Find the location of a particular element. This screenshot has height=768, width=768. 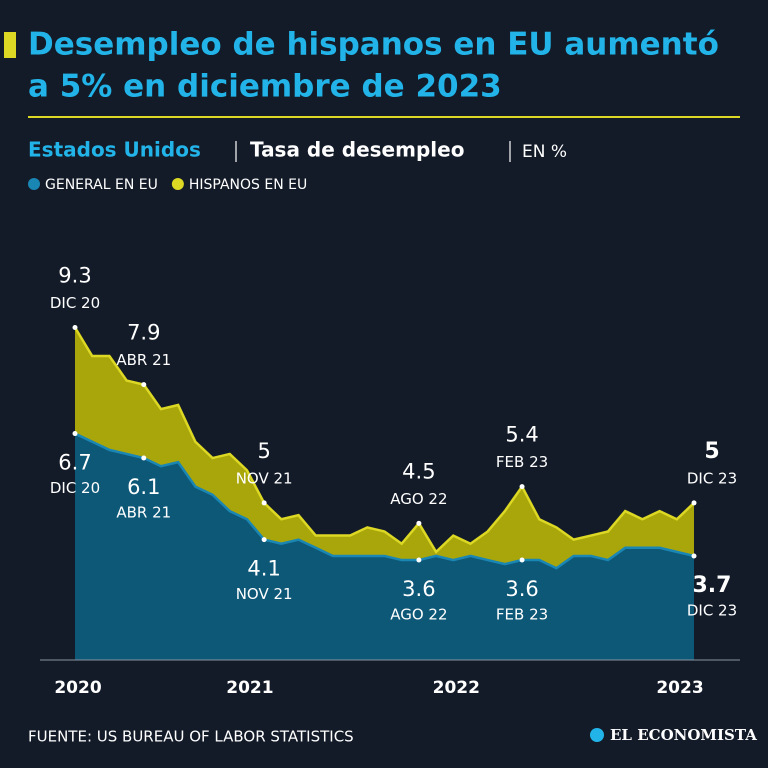

subtitle-unit: EN % is located at coordinates (544, 152).